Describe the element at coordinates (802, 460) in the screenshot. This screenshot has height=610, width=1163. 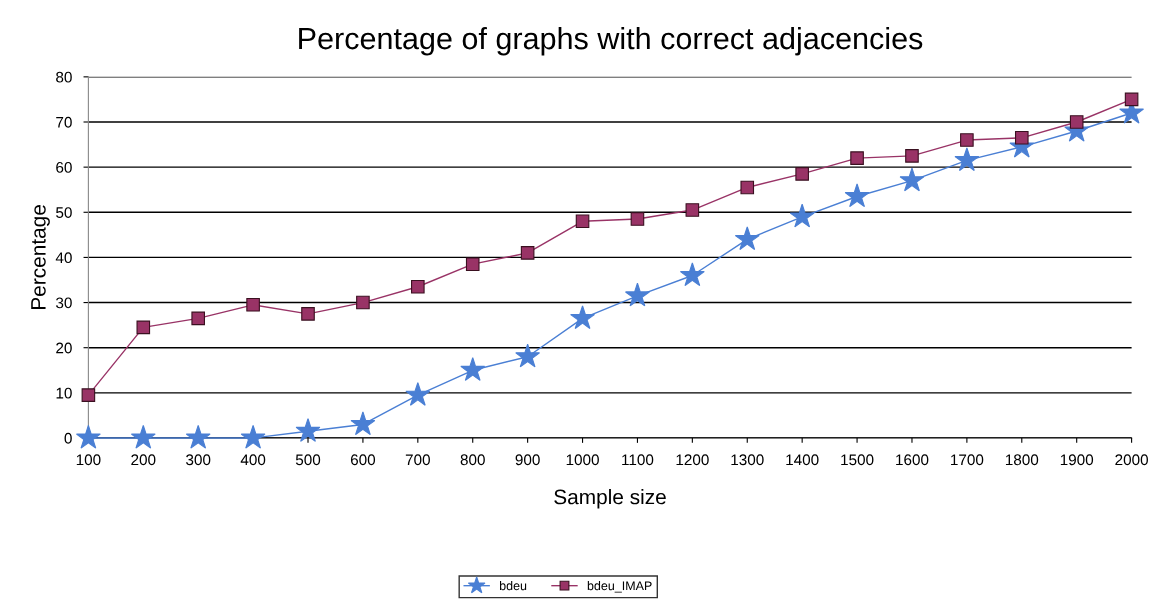
I see `x-tick-label: 1400` at that location.